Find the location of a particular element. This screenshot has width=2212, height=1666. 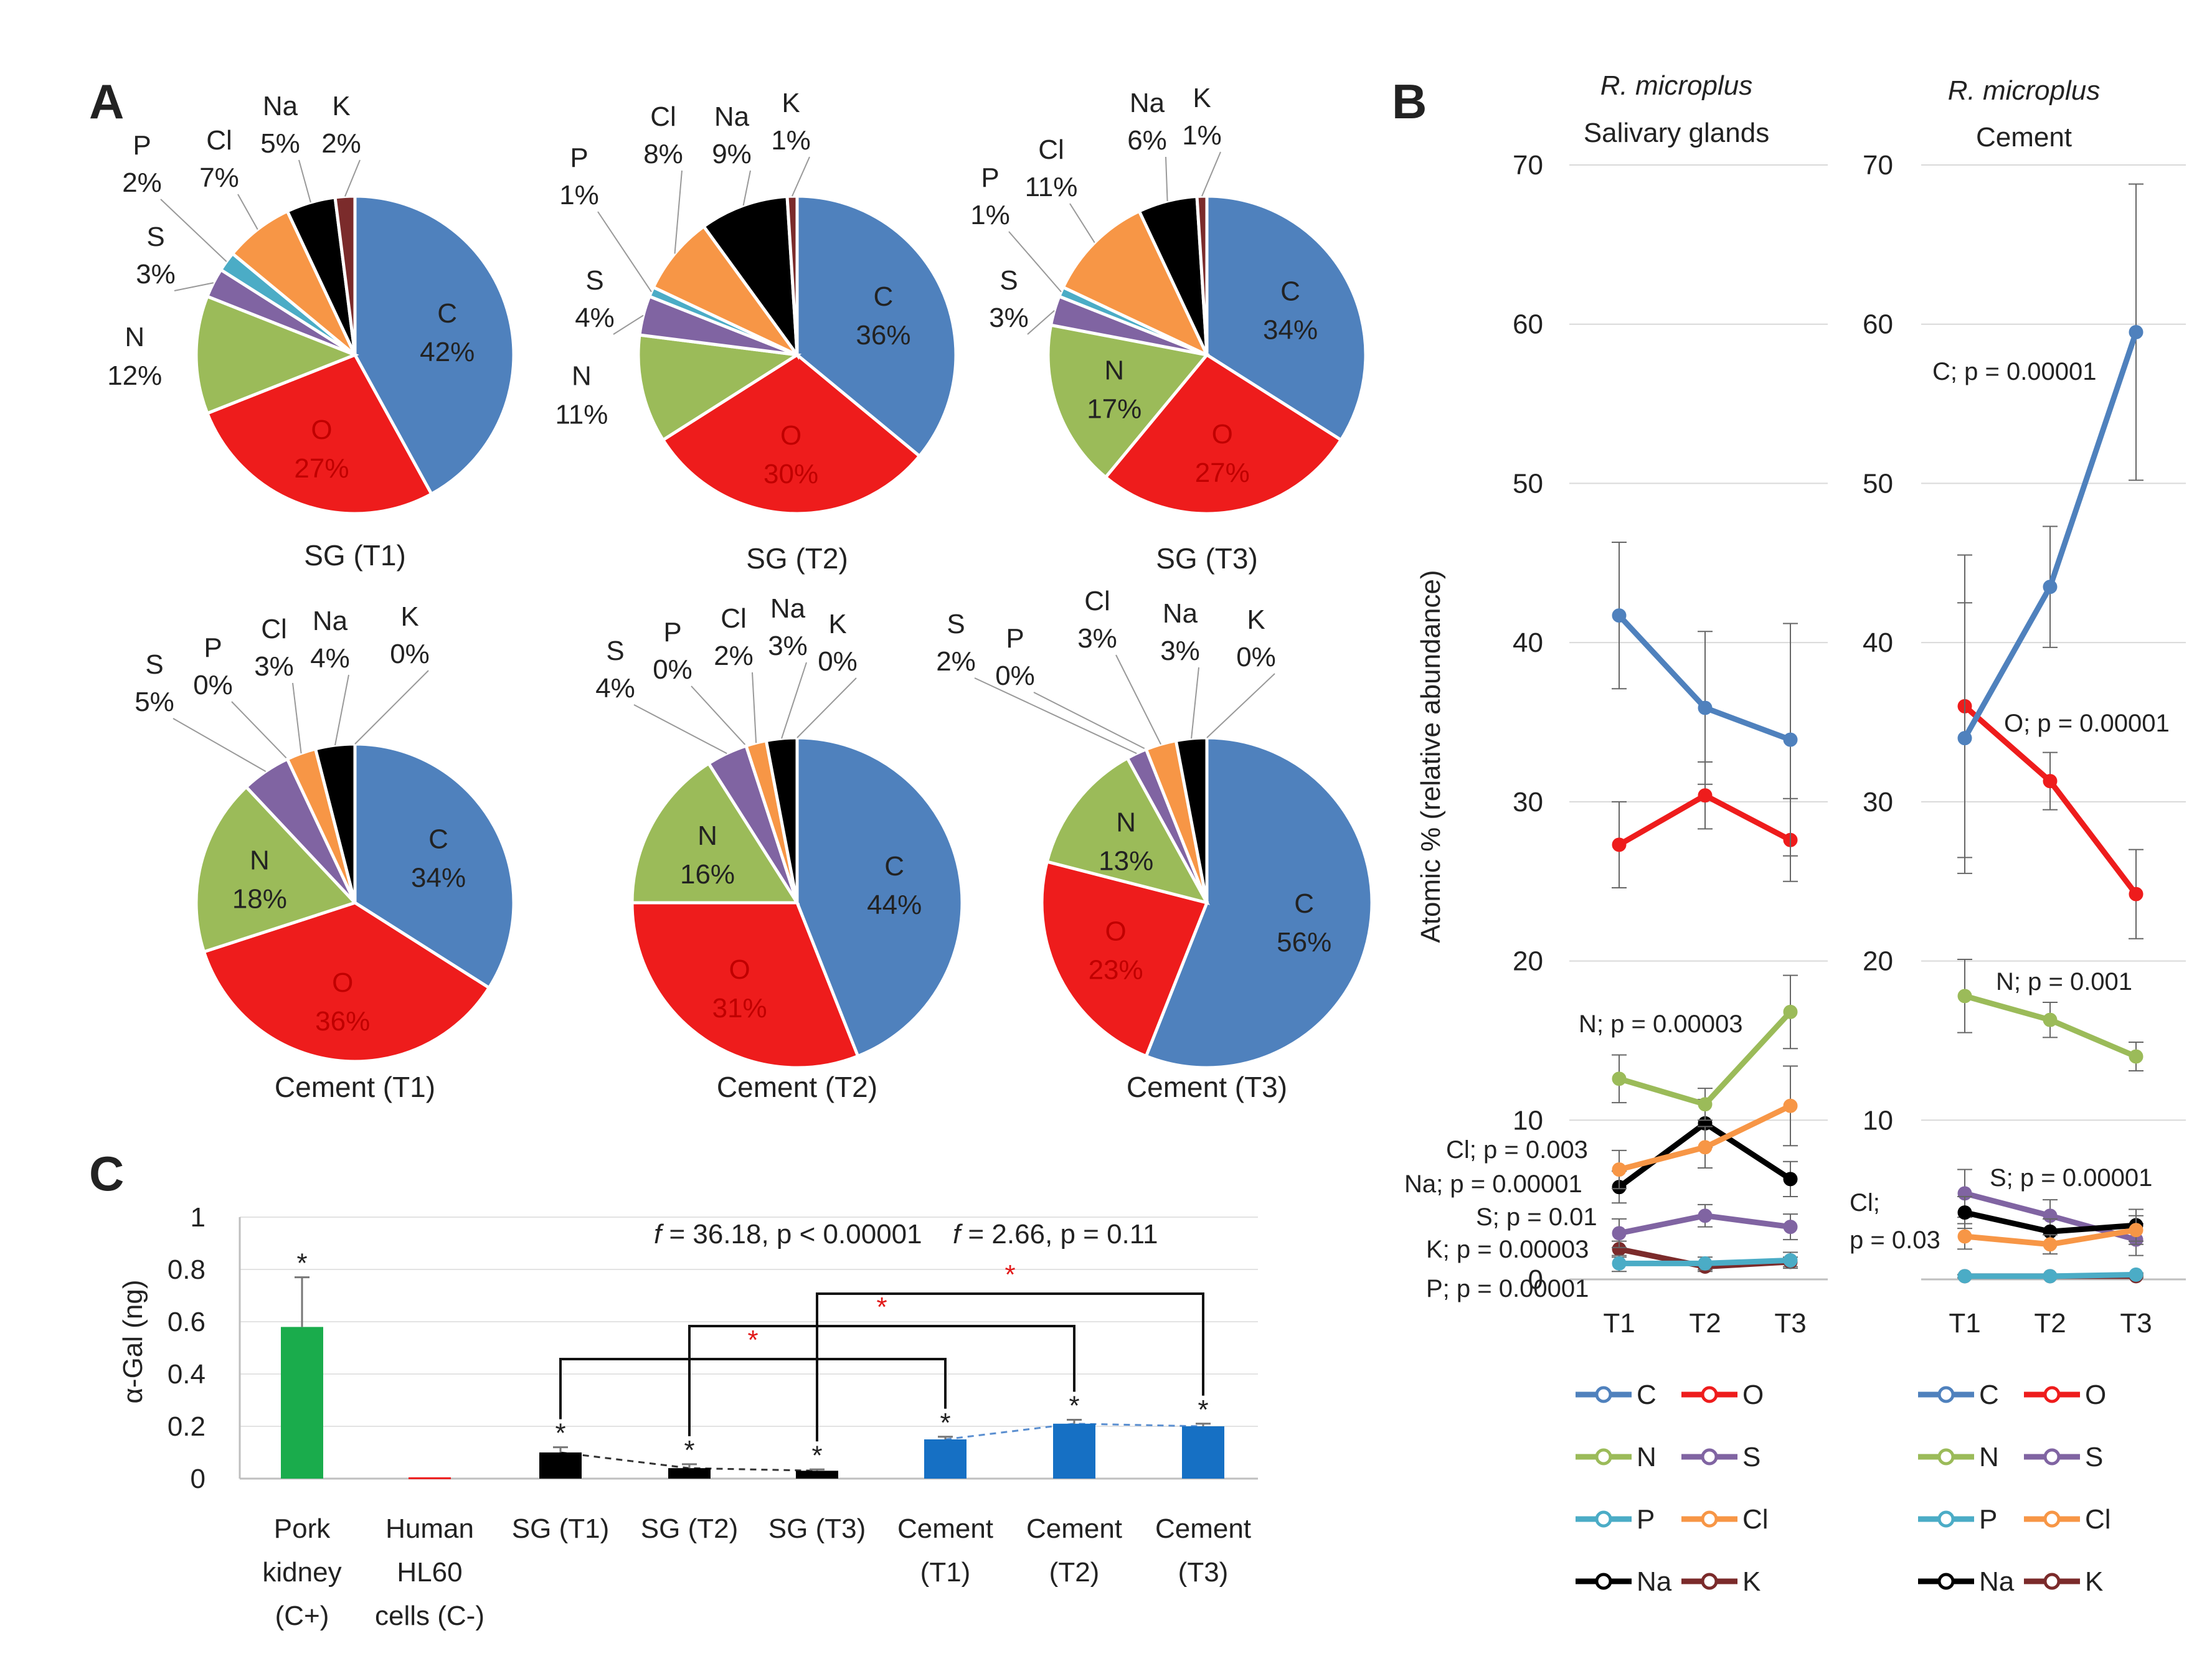

bracket-star: * is located at coordinates (881, 1307).